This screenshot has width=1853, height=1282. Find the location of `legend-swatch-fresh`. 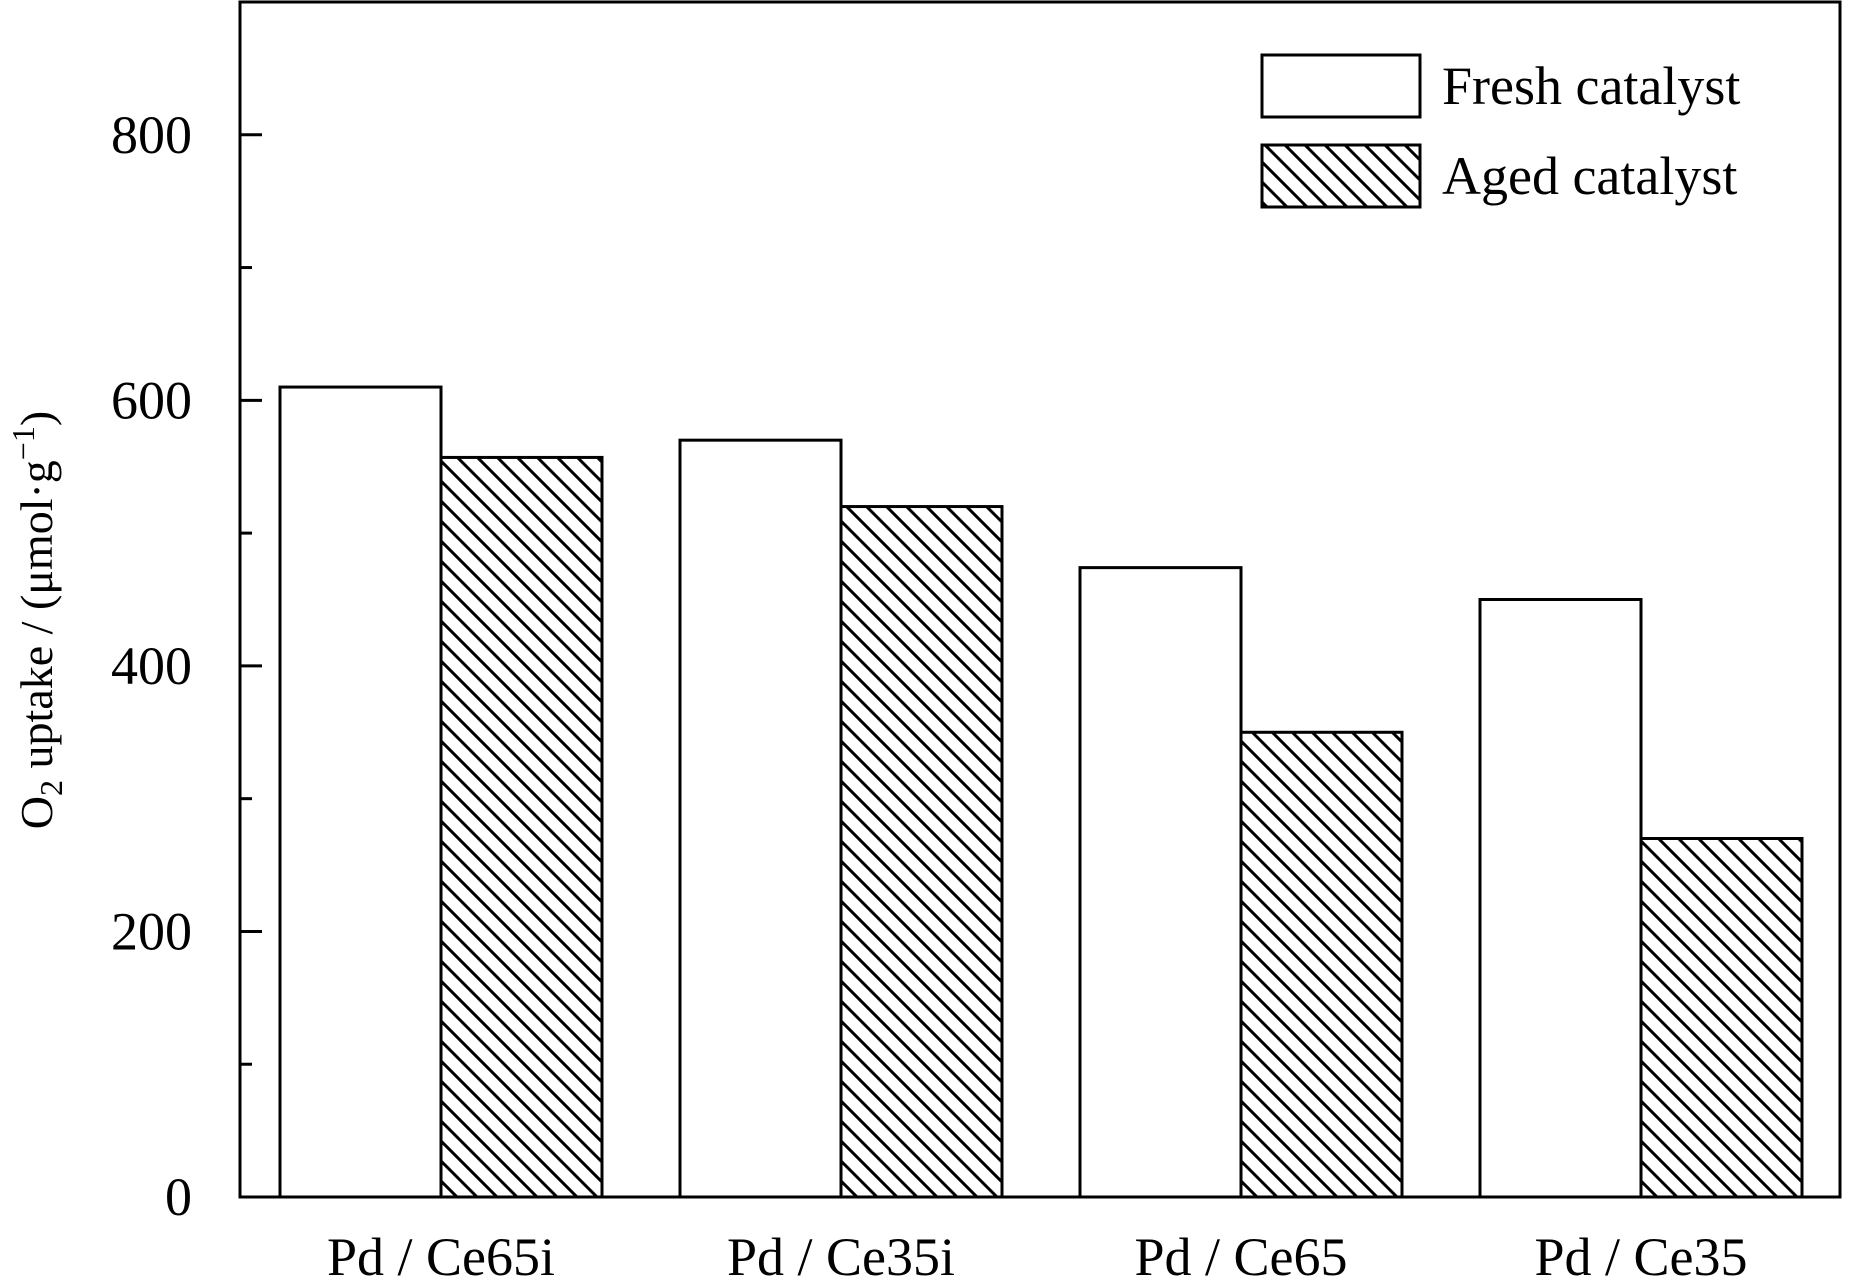

legend-swatch-fresh is located at coordinates (1341, 86).